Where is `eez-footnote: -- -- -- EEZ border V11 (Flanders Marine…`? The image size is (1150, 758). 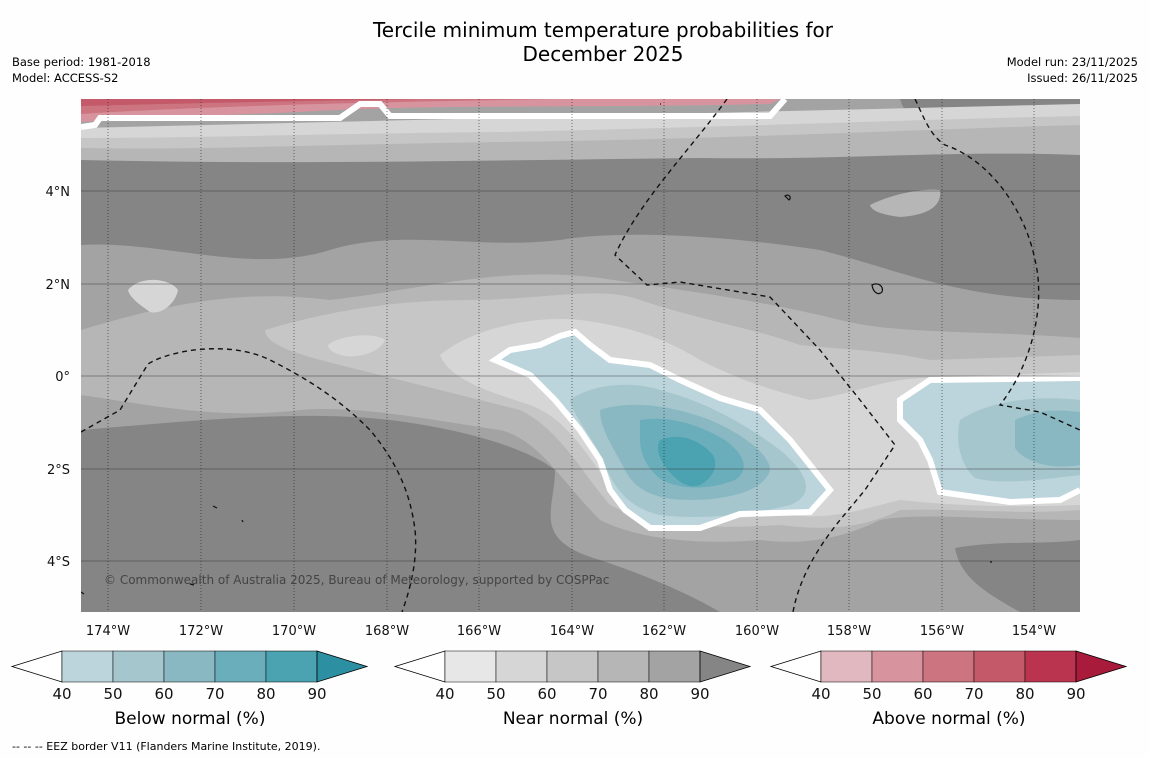 eez-footnote: -- -- -- EEZ border V11 (Flanders Marine… is located at coordinates (166, 746).